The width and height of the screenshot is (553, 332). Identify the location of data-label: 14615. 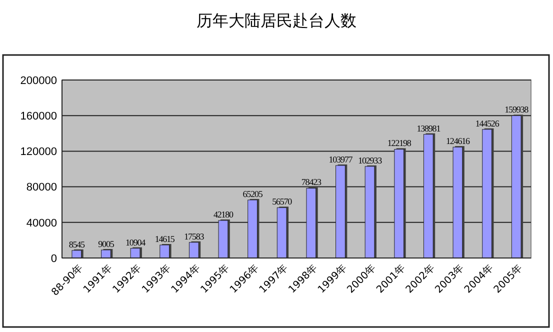
(165, 239).